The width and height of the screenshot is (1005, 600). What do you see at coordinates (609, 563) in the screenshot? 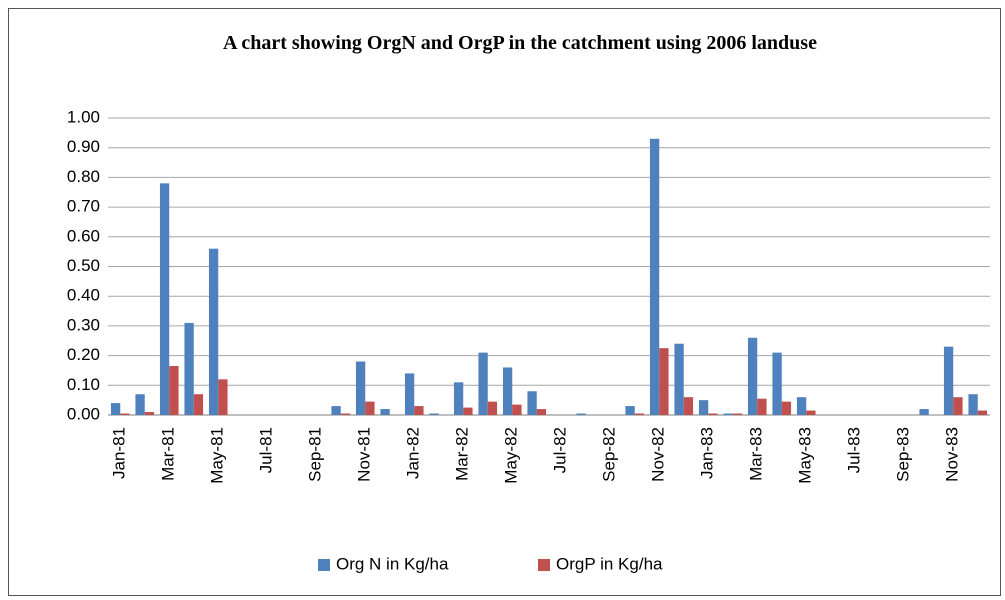
I see `legend-label: OrgP in Kg/ha` at bounding box center [609, 563].